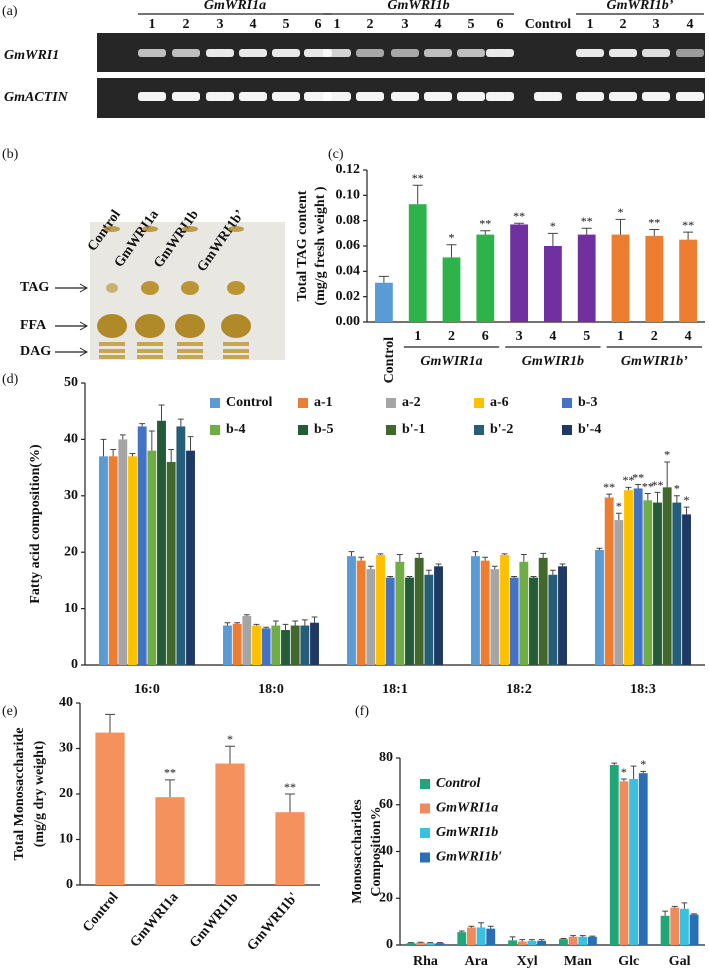 This screenshot has width=709, height=973. What do you see at coordinates (10, 379) in the screenshot?
I see `panel-label: (d)` at bounding box center [10, 379].